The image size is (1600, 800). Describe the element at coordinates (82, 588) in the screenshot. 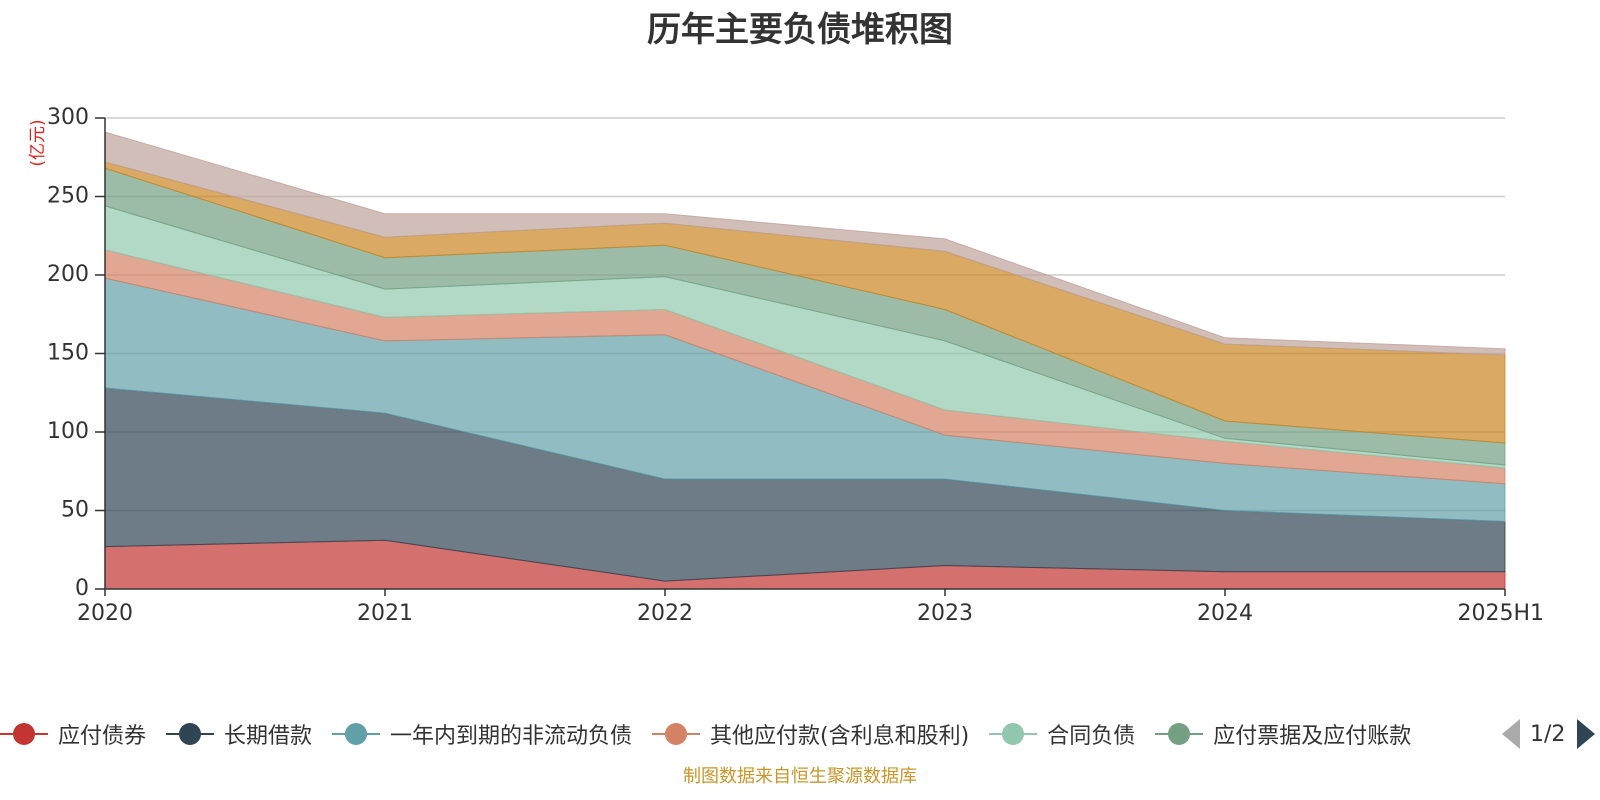

I see `y-tick-label: 0` at that location.